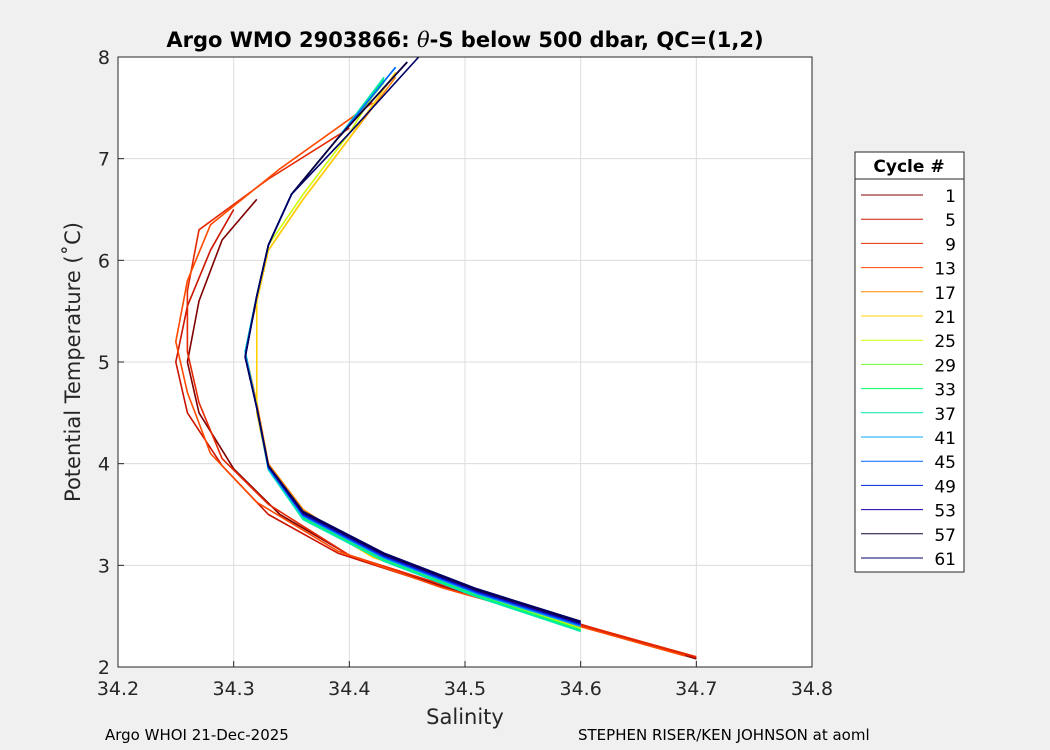 Image resolution: width=1050 pixels, height=750 pixels. What do you see at coordinates (581, 689) in the screenshot?
I see `x-tick-label: 34.6` at bounding box center [581, 689].